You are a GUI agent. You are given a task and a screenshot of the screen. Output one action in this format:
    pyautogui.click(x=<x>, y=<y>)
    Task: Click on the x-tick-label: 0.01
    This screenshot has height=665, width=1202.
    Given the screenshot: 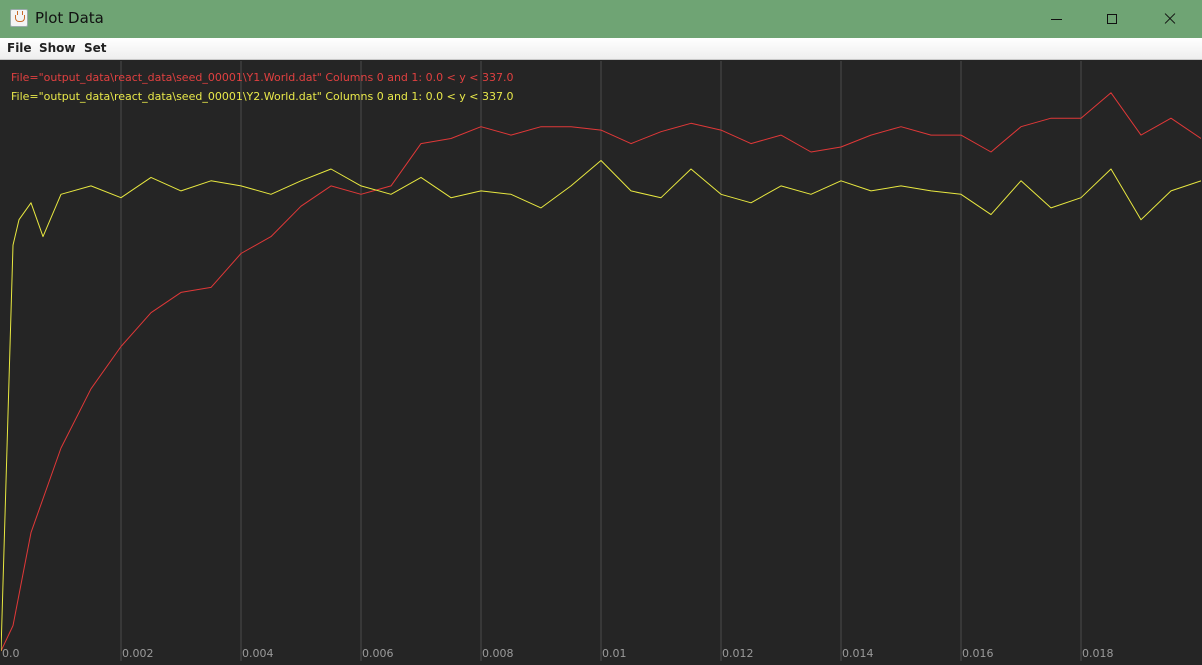 What is the action you would take?
    pyautogui.click(x=614, y=653)
    